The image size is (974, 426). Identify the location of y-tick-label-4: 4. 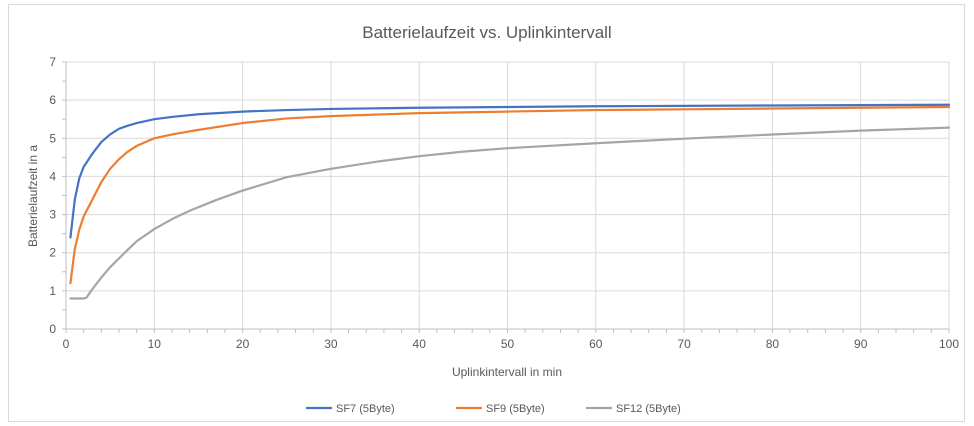
(52, 176).